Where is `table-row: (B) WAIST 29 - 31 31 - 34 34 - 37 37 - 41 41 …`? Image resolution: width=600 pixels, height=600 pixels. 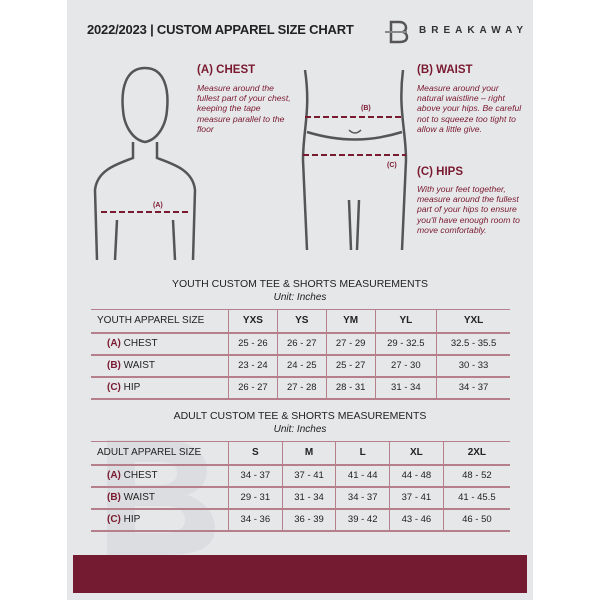 table-row: (B) WAIST 29 - 31 31 - 34 34 - 37 37 - 41 41 … is located at coordinates (300, 498).